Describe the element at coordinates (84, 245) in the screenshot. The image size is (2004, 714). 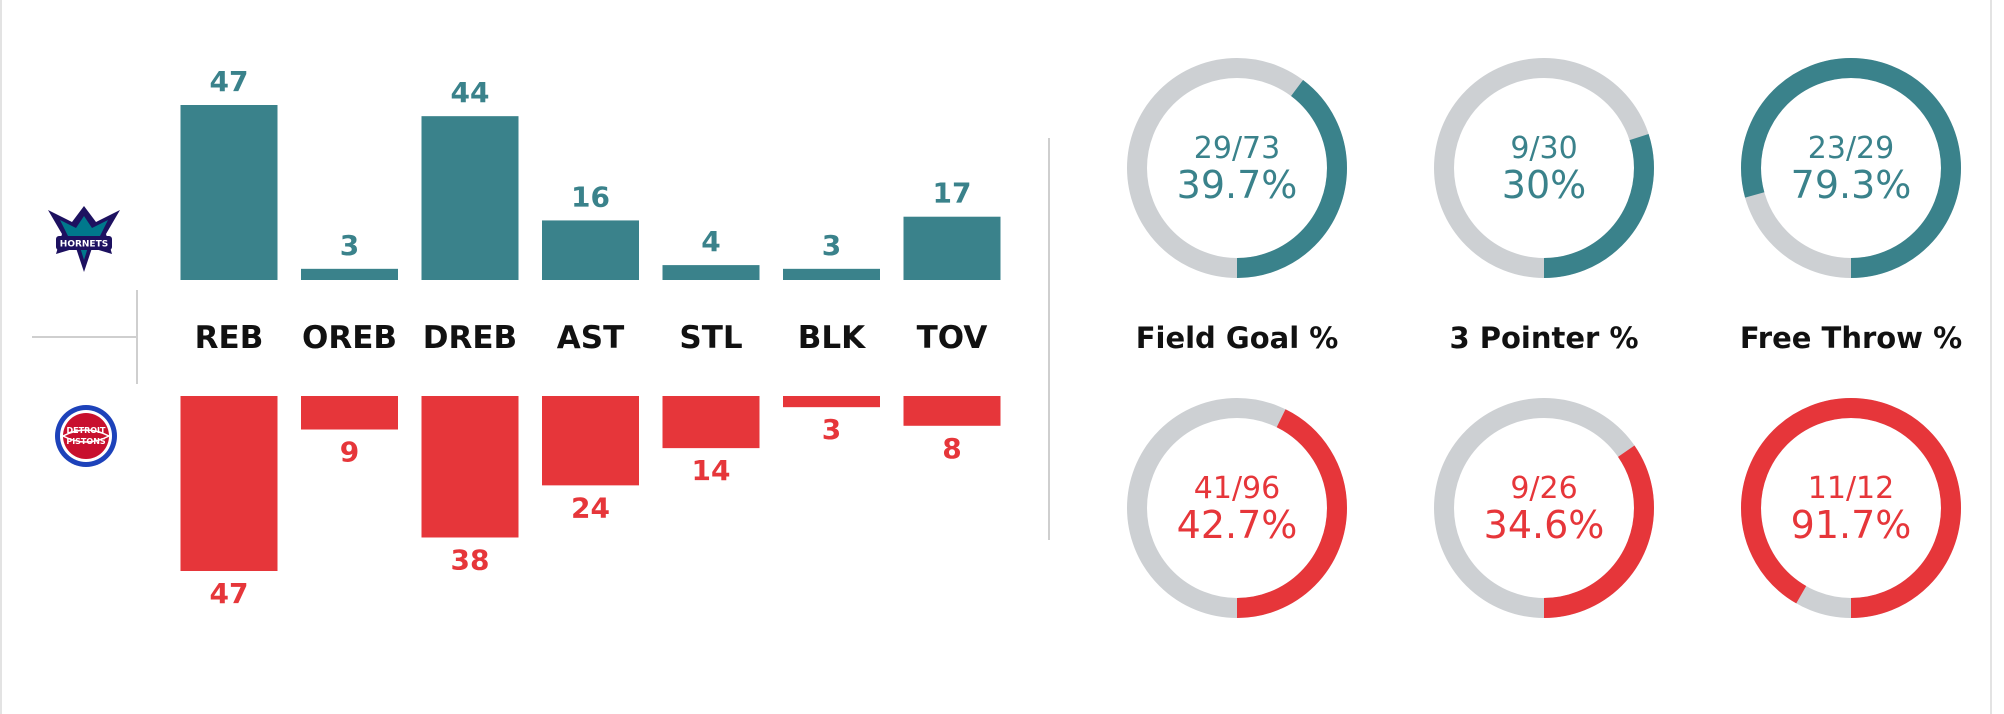
I see `svg-text: HORNETS` at that location.